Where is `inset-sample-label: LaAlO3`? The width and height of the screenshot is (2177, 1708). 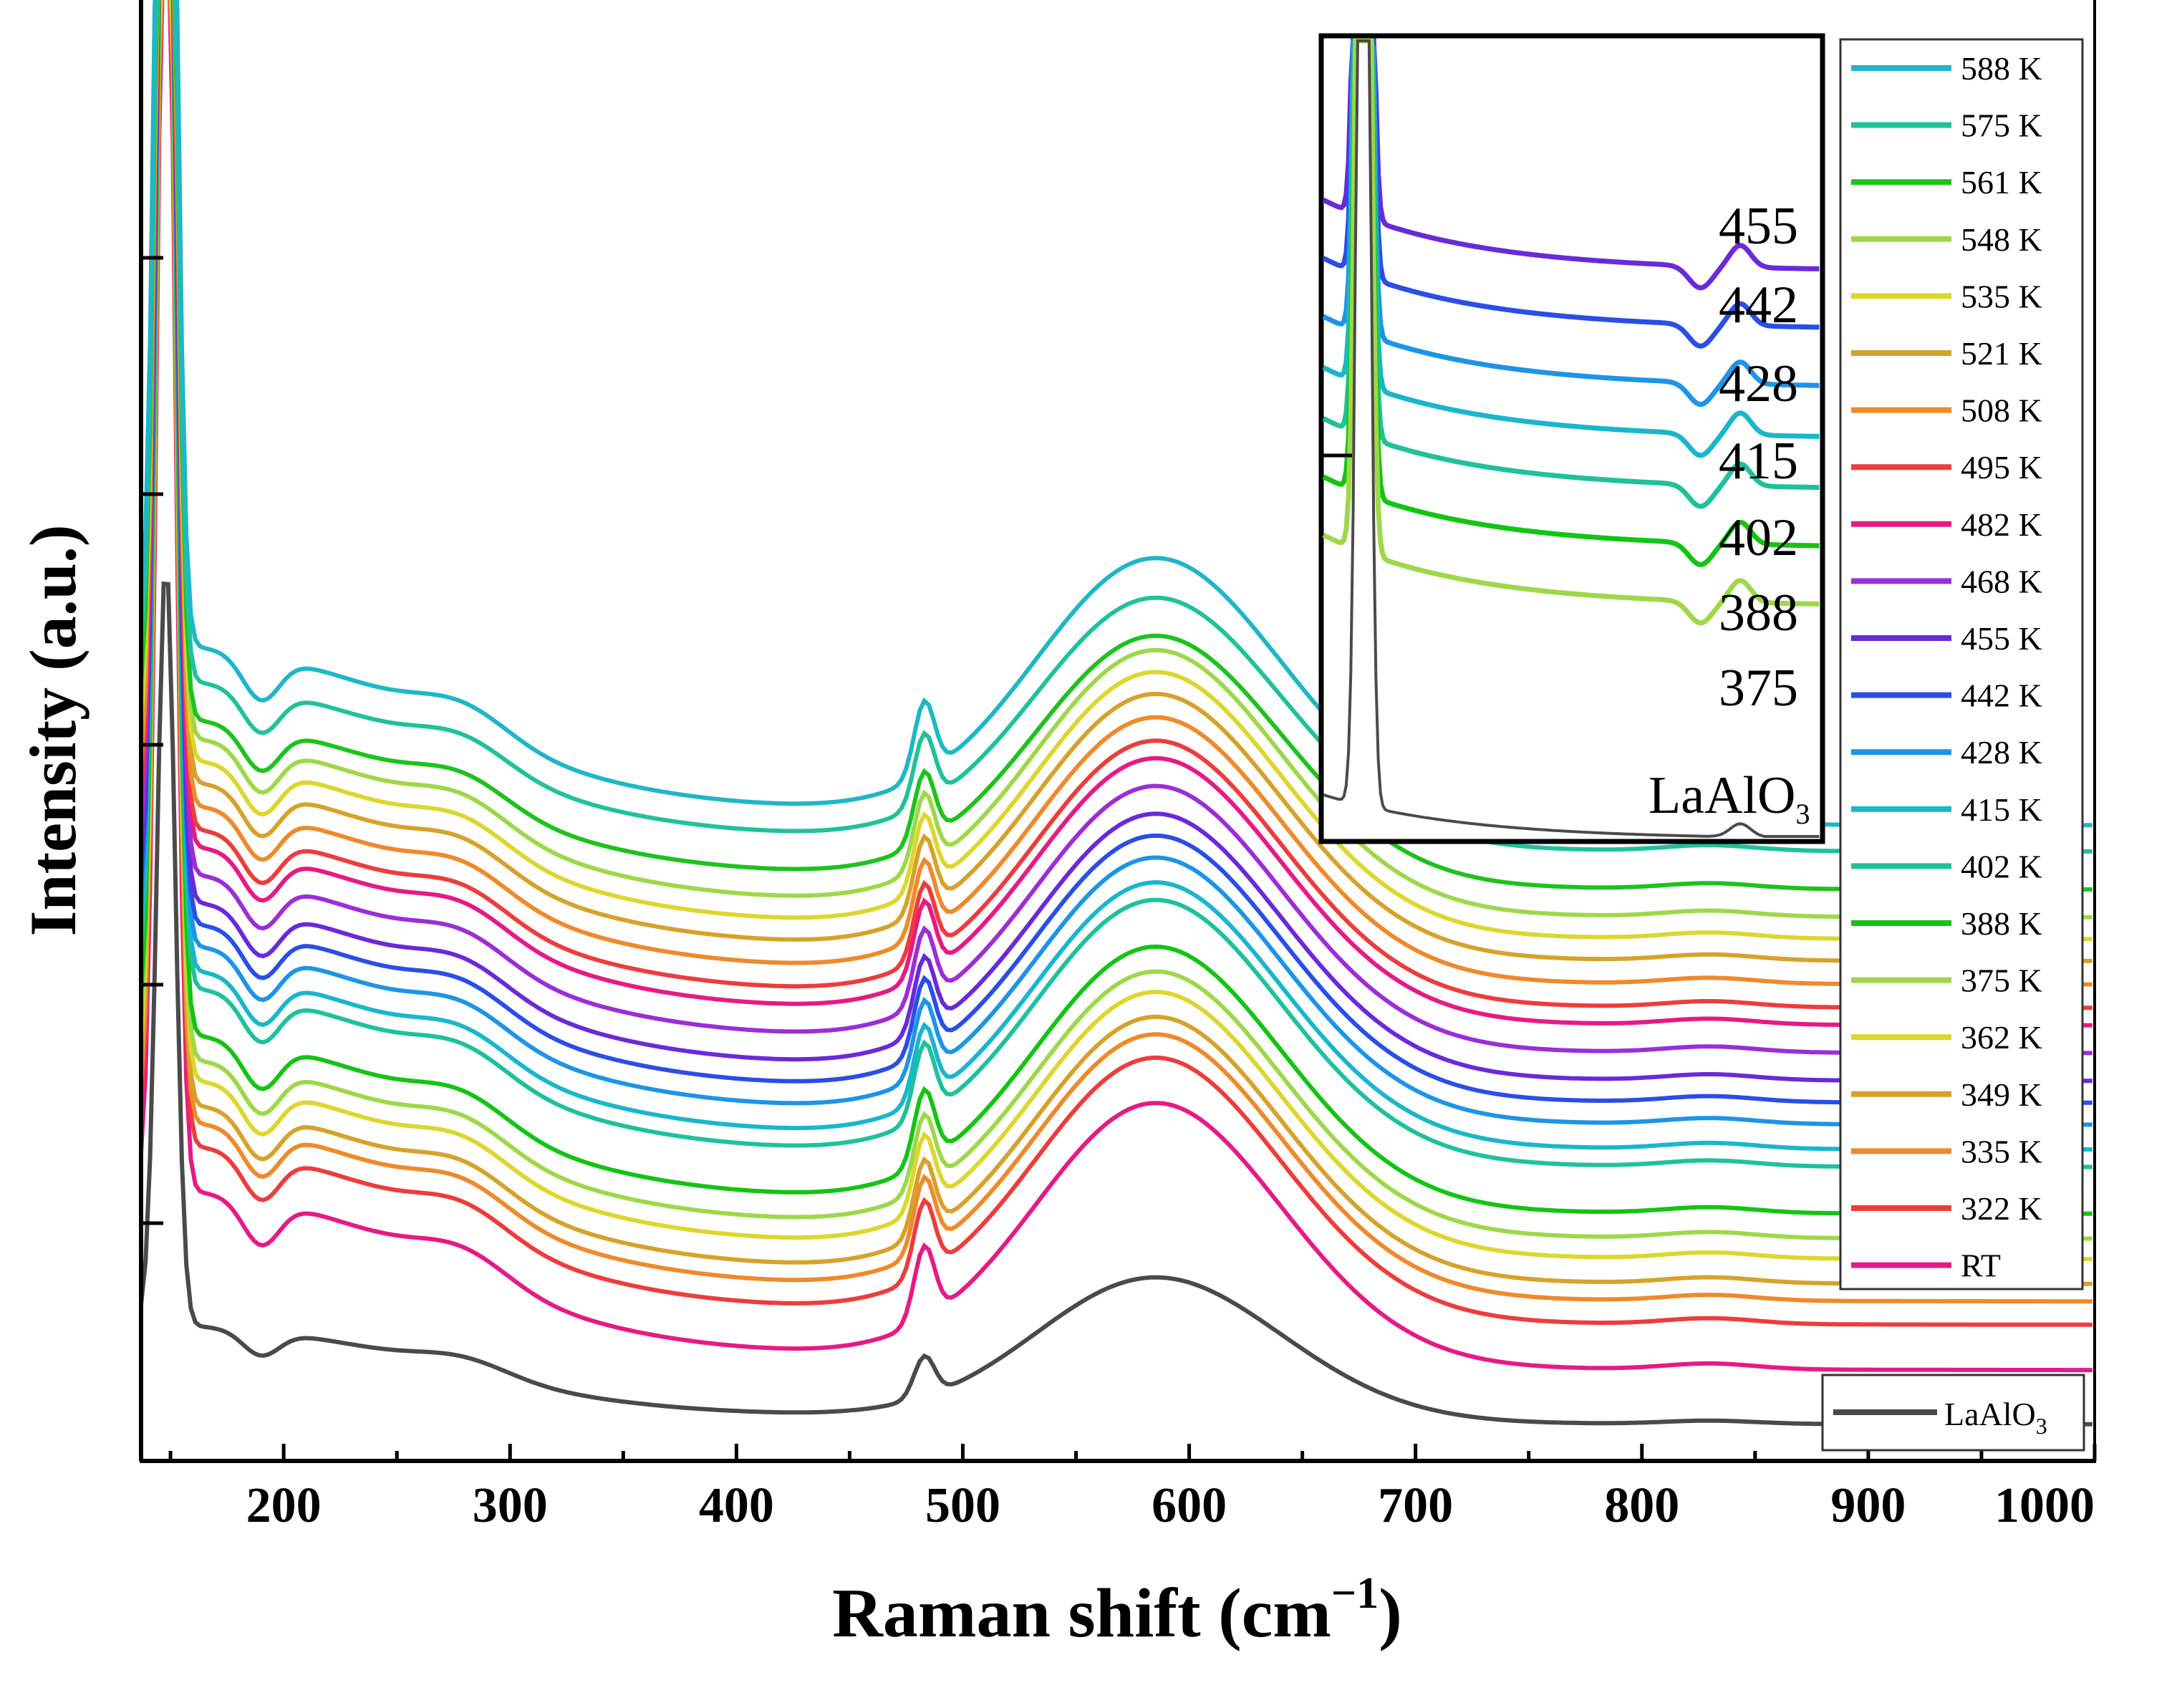
inset-sample-label: LaAlO3 is located at coordinates (1729, 798).